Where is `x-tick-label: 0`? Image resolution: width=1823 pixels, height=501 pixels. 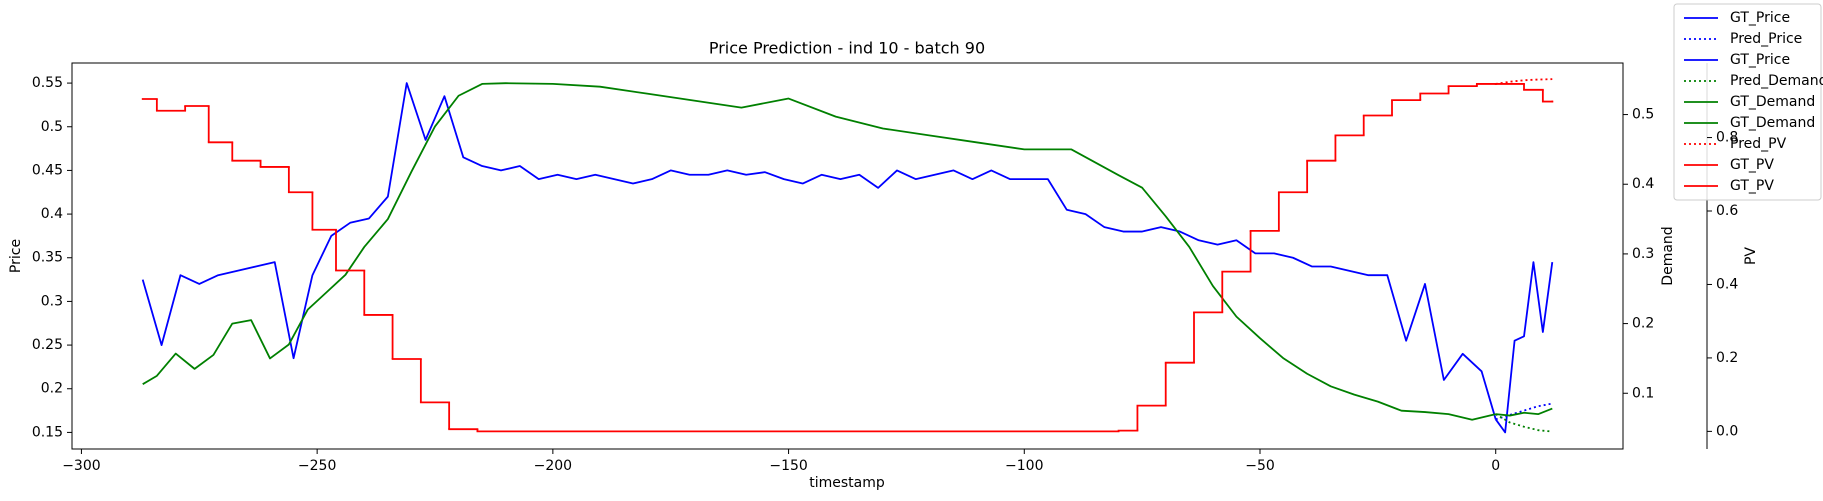 x-tick-label: 0 is located at coordinates (1495, 466).